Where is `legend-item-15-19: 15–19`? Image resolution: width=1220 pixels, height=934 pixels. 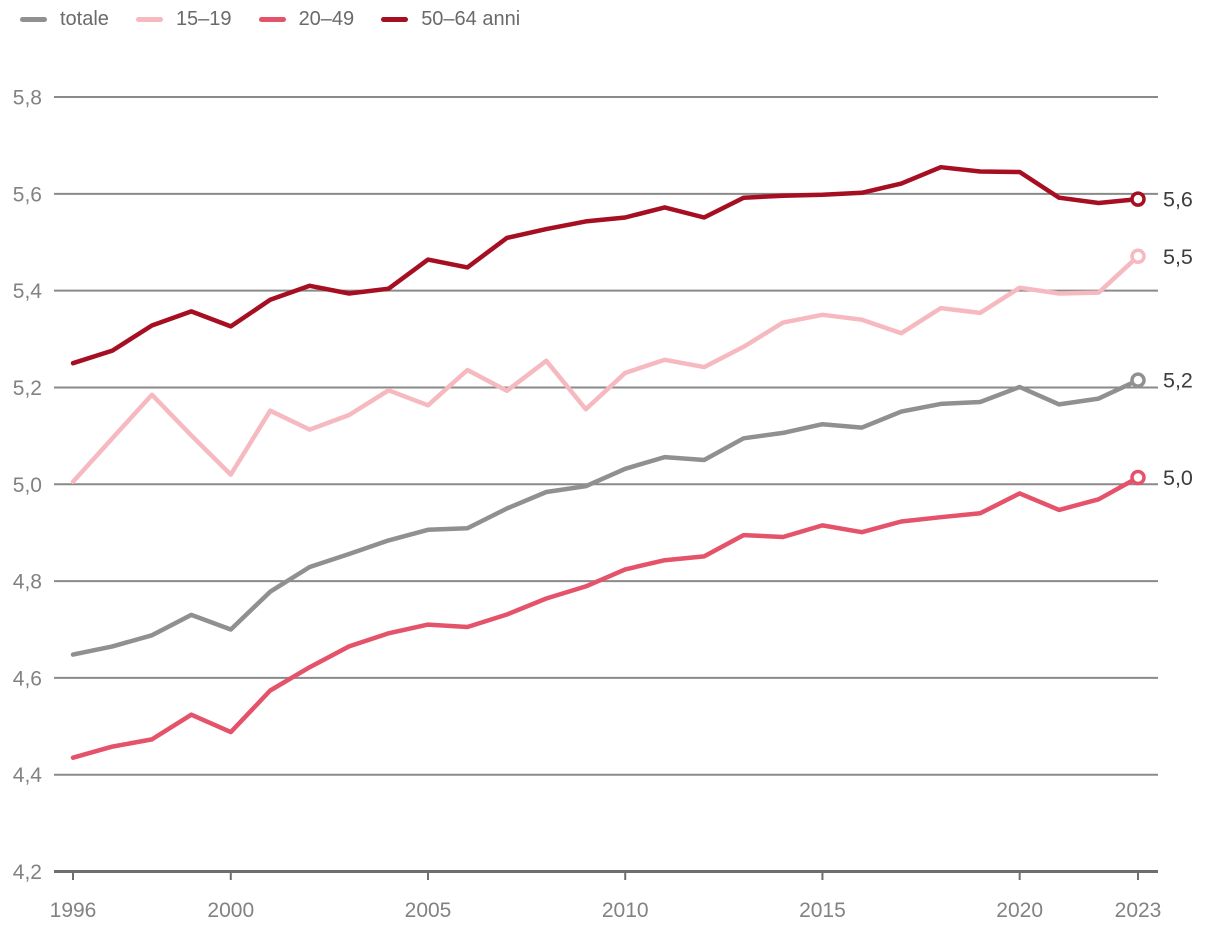
legend-item-15-19: 15–19 is located at coordinates (183, 19).